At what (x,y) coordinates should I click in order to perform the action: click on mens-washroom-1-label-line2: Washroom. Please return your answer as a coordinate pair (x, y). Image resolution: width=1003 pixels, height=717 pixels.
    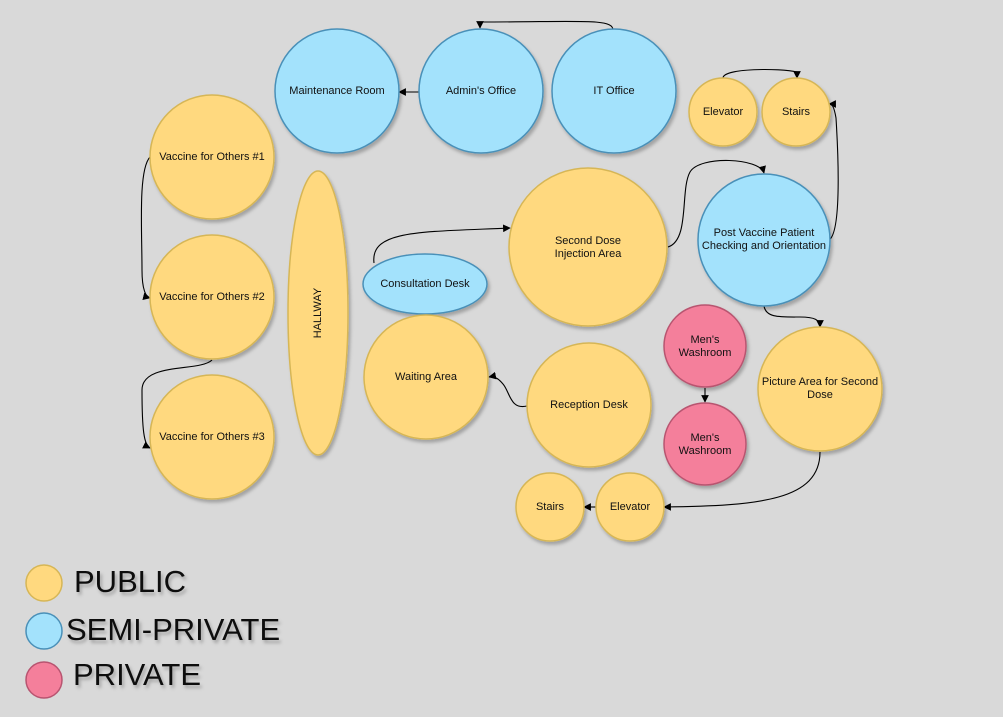
    Looking at the image, I should click on (705, 353).